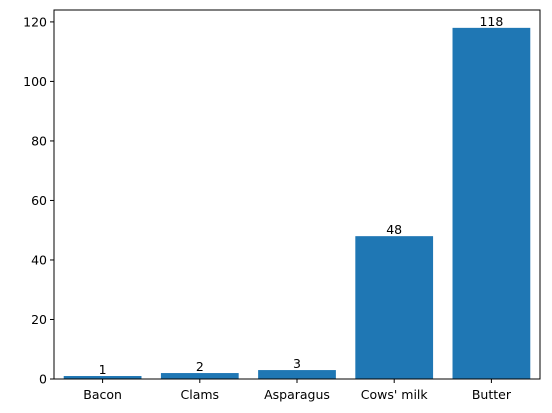 The width and height of the screenshot is (552, 413). Describe the element at coordinates (491, 21) in the screenshot. I see `data-label-4: 118` at that location.